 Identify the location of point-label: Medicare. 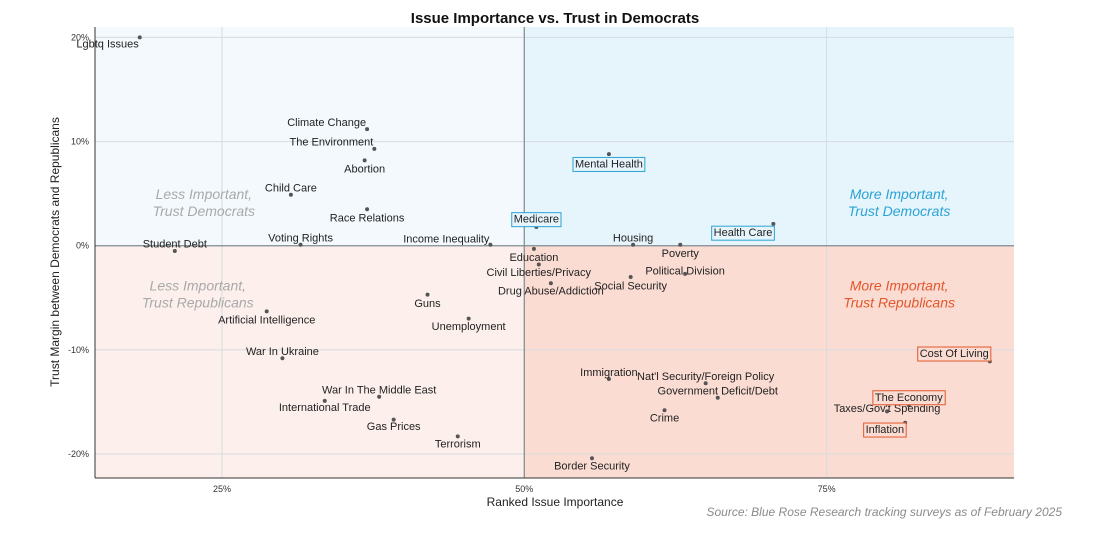
(536, 220).